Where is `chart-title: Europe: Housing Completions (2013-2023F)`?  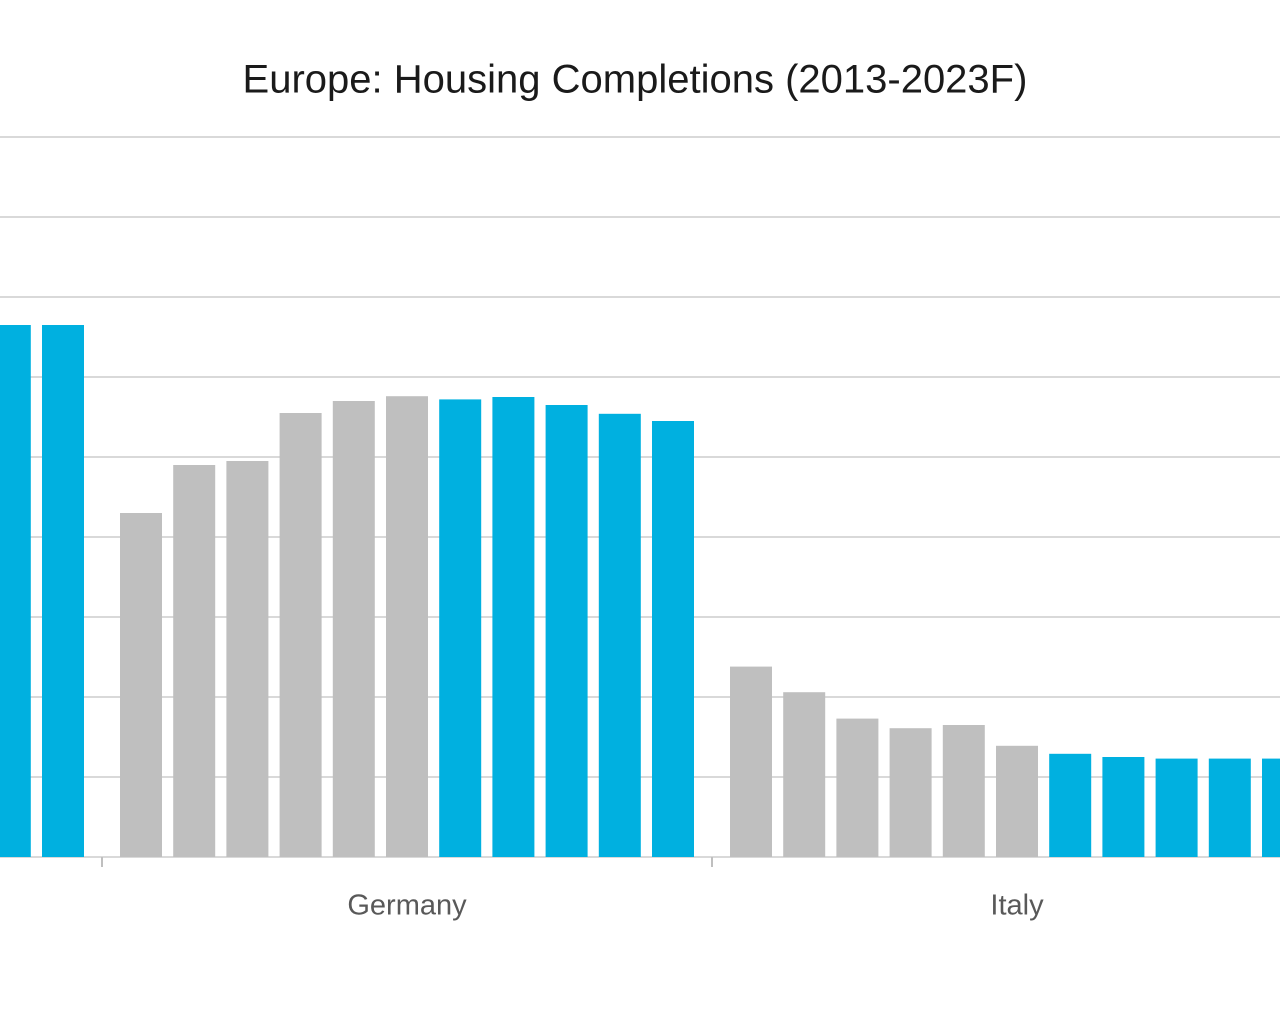 chart-title: Europe: Housing Completions (2013-2023F) is located at coordinates (635, 80).